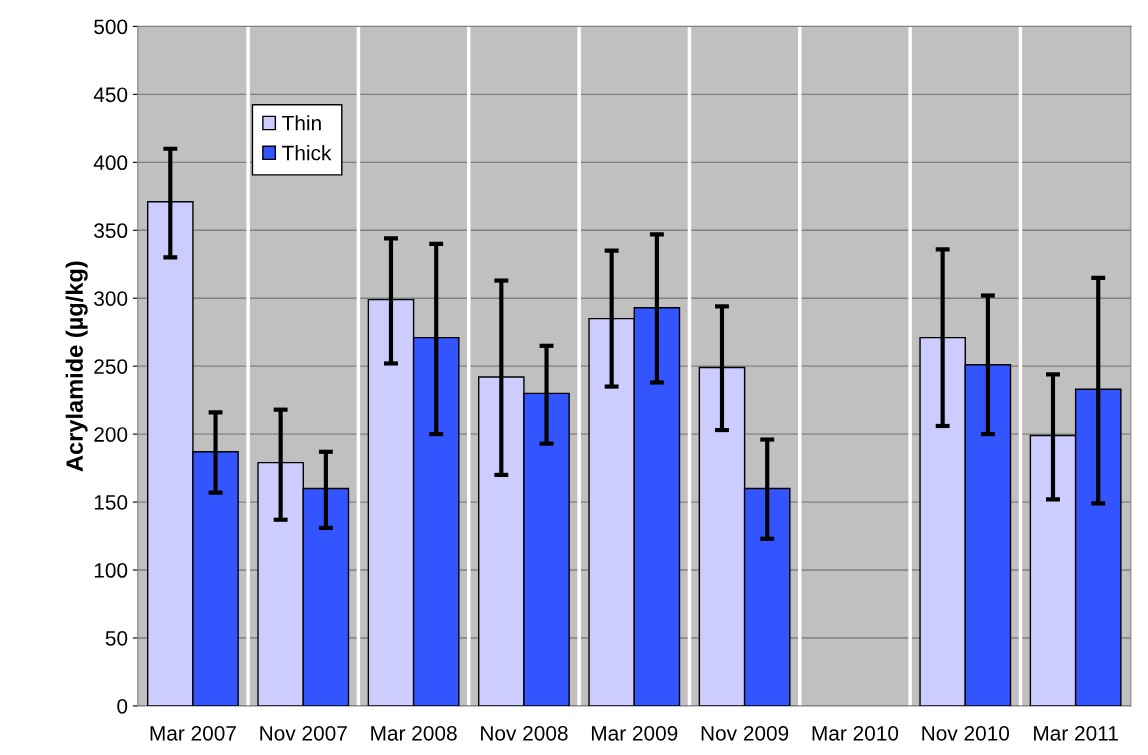  I want to click on y-tick-label: 350, so click(111, 231).